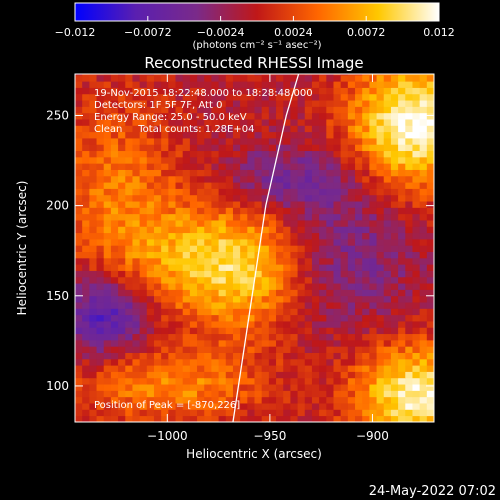  I want to click on colorbar-tick-label: 0.0072, so click(366, 32).